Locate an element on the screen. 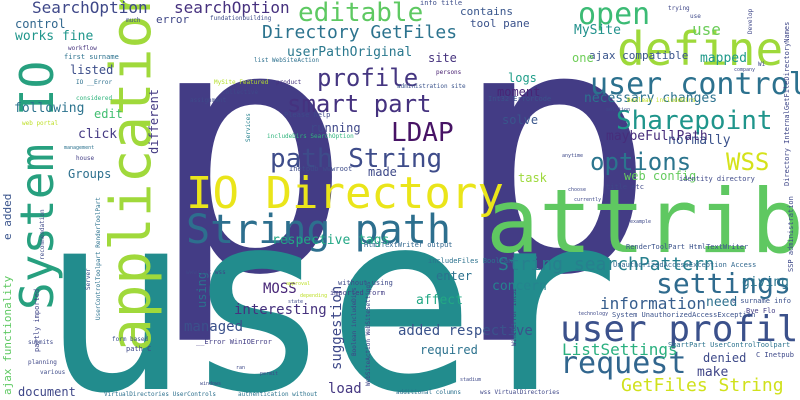  word-path-c: path C is located at coordinates (139, 349).